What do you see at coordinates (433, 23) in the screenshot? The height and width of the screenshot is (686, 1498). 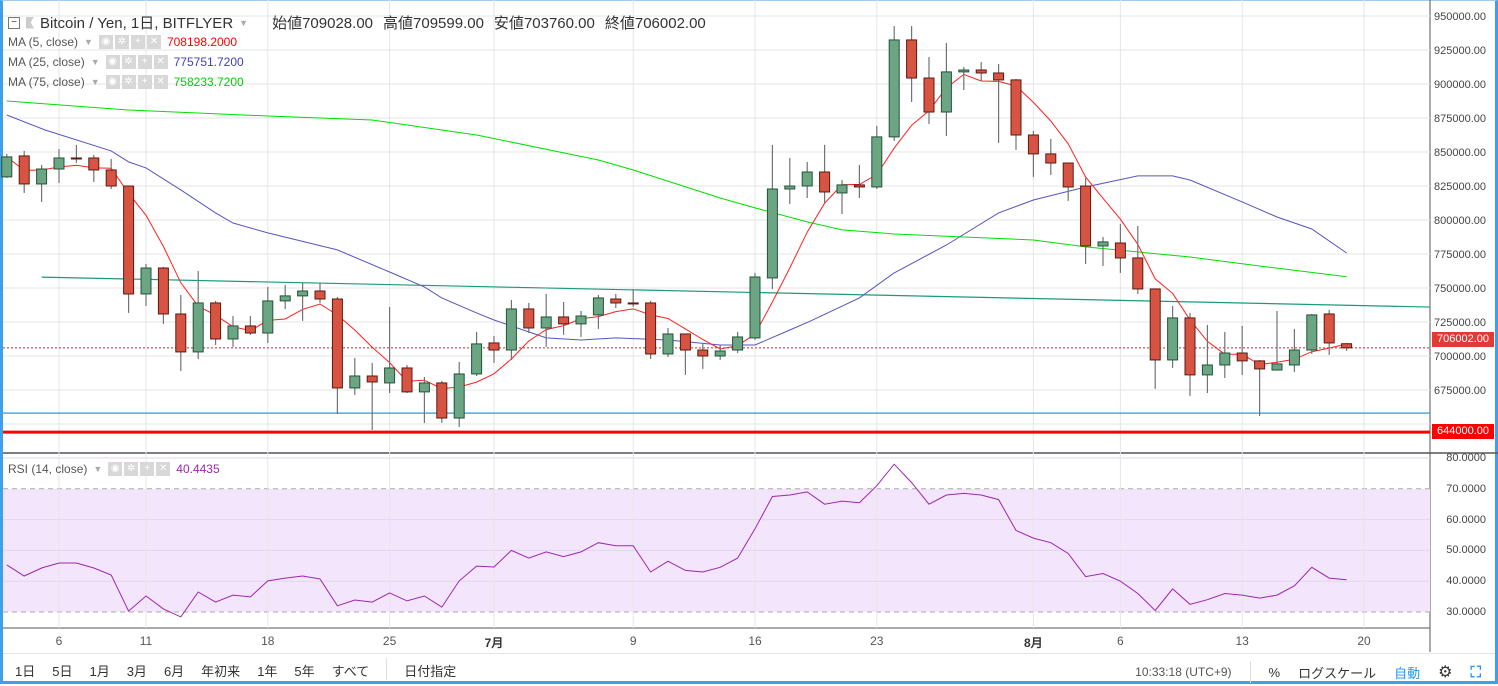 I see `high-value: 高値709599.00` at bounding box center [433, 23].